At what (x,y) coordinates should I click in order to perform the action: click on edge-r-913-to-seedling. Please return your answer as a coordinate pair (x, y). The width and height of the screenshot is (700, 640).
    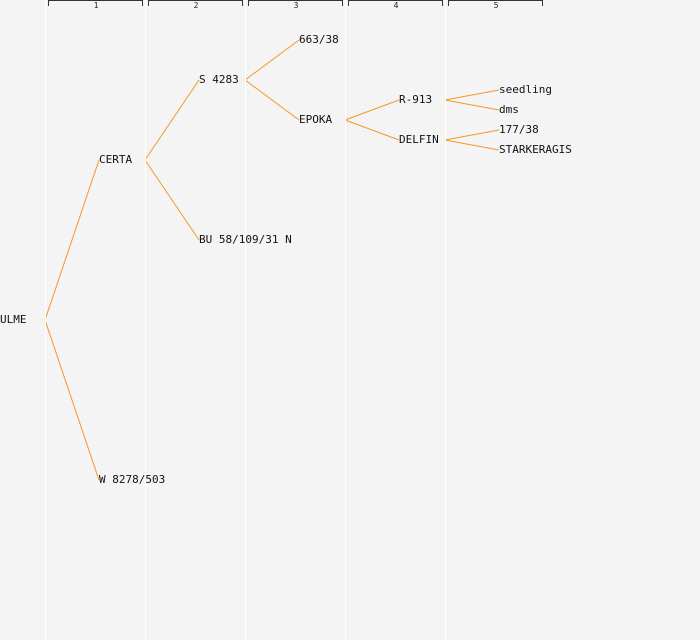
    Looking at the image, I should click on (472, 95).